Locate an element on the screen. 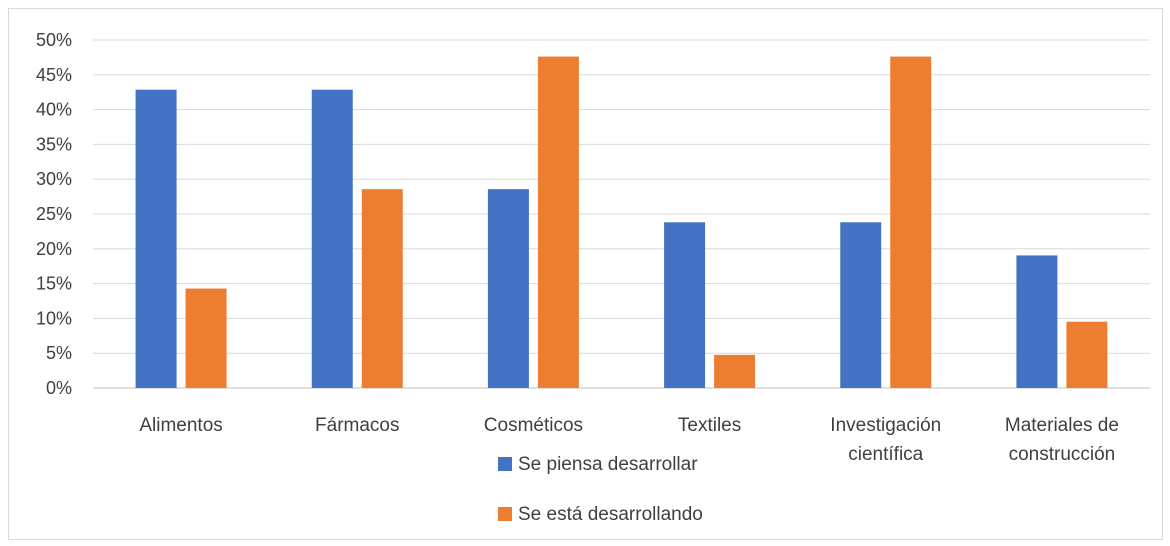 The height and width of the screenshot is (546, 1170). y-tick-label: 10% is located at coordinates (54, 318).